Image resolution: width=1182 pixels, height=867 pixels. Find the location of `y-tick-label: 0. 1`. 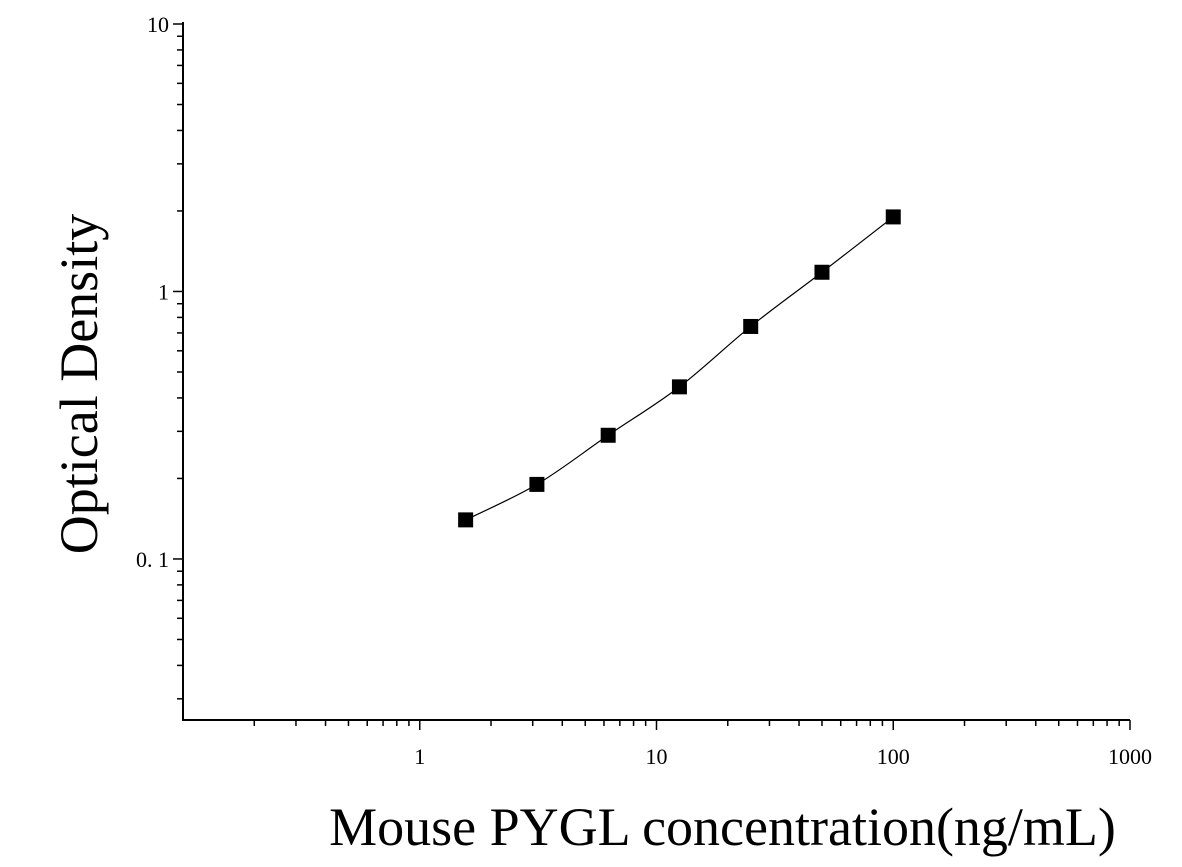

y-tick-label: 0. 1 is located at coordinates (152, 559).